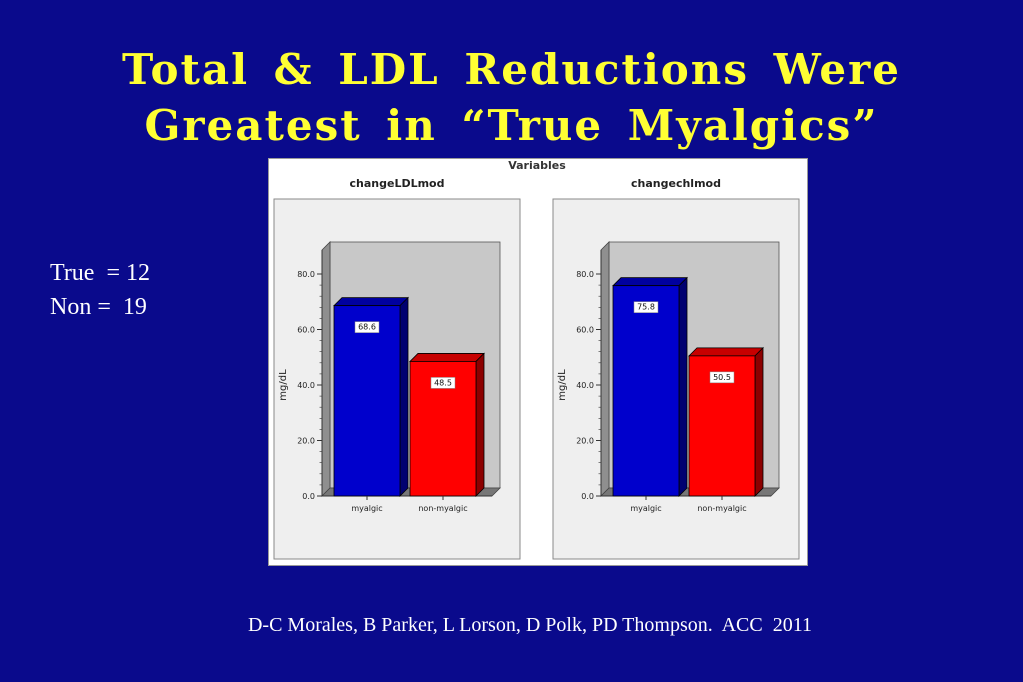  Describe the element at coordinates (397, 183) in the screenshot. I see `chart-title: changeLDLmod` at that location.